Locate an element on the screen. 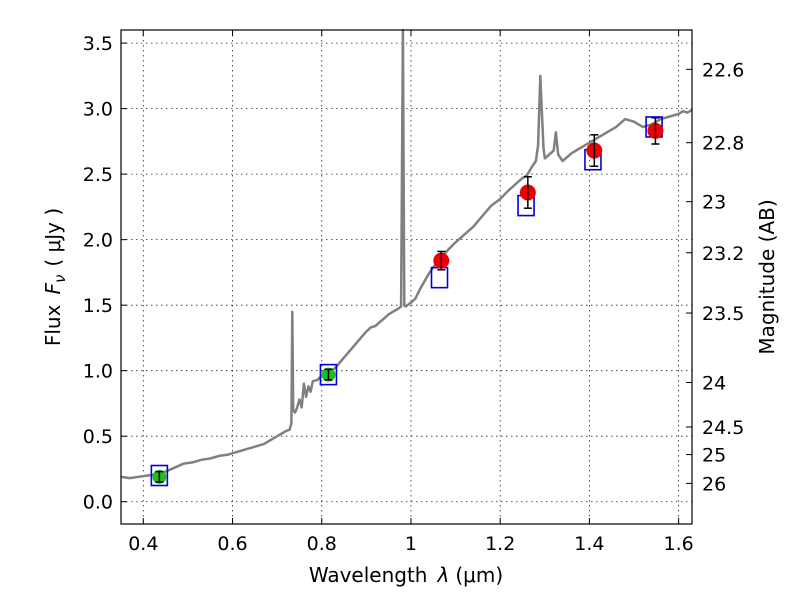 The width and height of the screenshot is (800, 600). right-tick-label: 24.5 is located at coordinates (723, 428).